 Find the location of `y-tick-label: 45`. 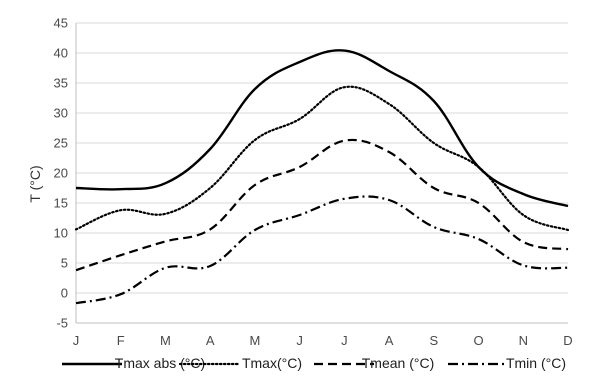

y-tick-label: 45 is located at coordinates (61, 23).